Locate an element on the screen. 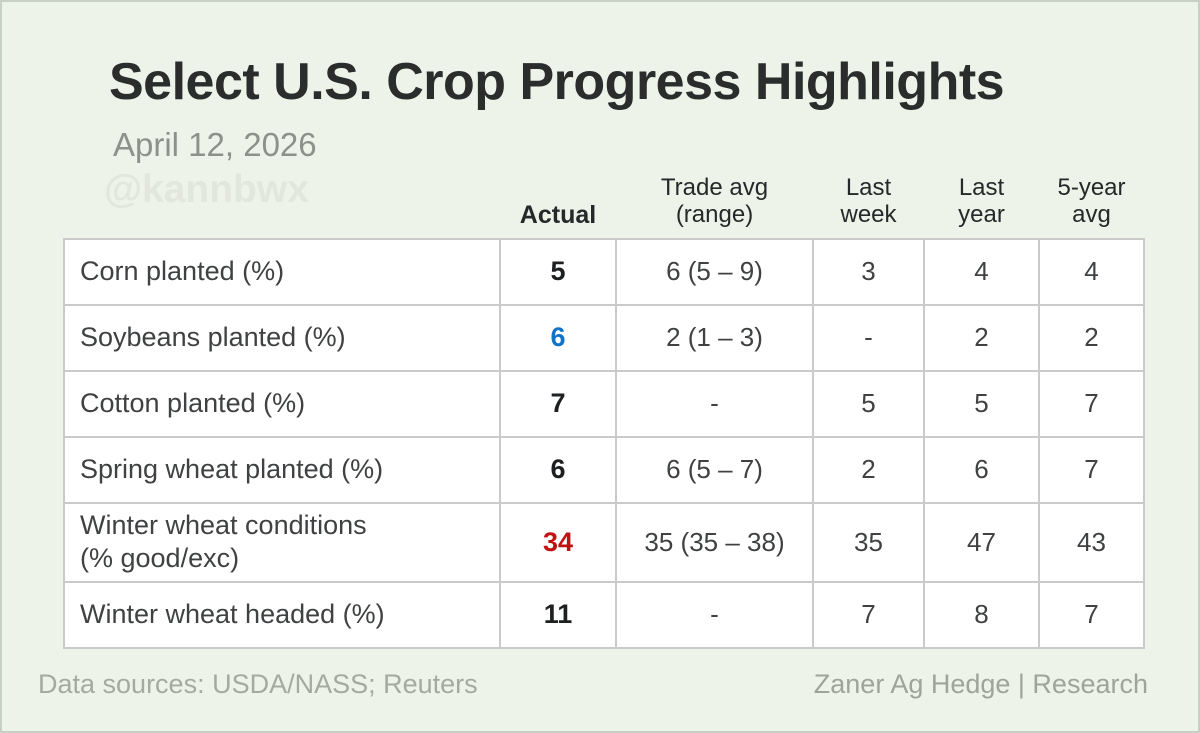 This screenshot has height=733, width=1200. row-label: Winter wheat conditions (% good/exc) is located at coordinates (282, 542).